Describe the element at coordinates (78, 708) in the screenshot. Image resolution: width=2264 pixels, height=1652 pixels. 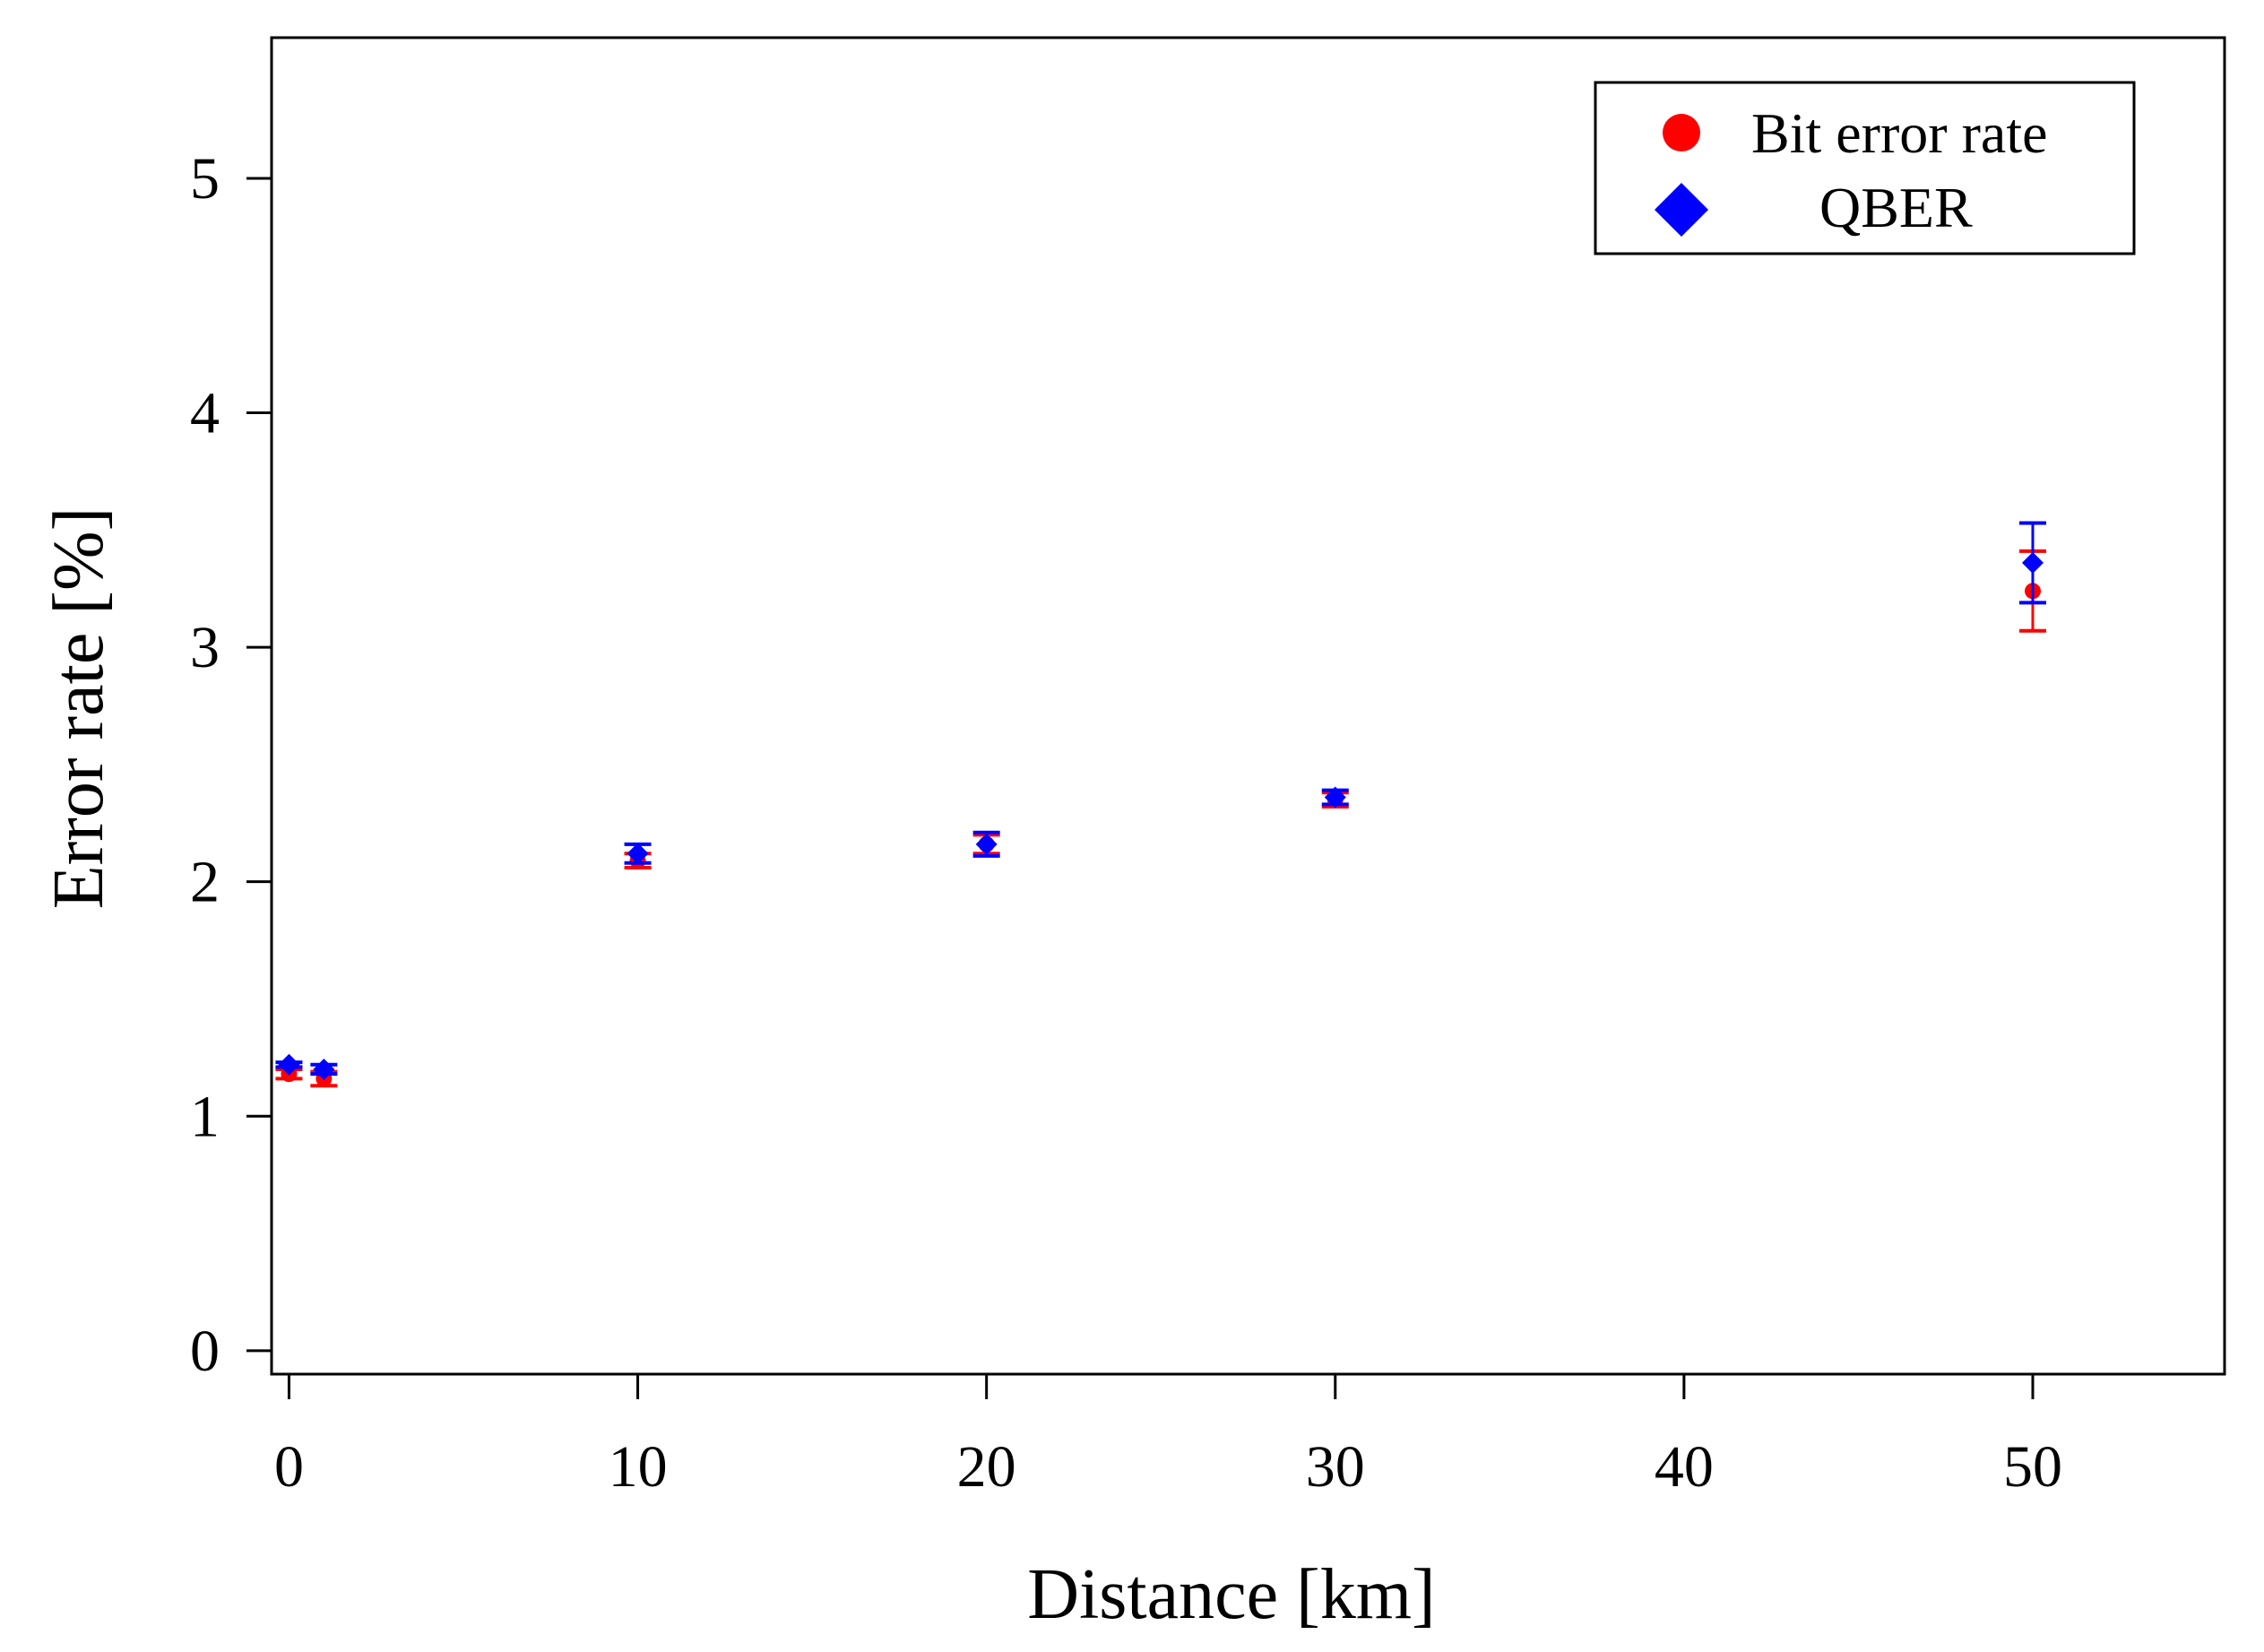
I see `y-axis-title: Error rate [%]` at that location.